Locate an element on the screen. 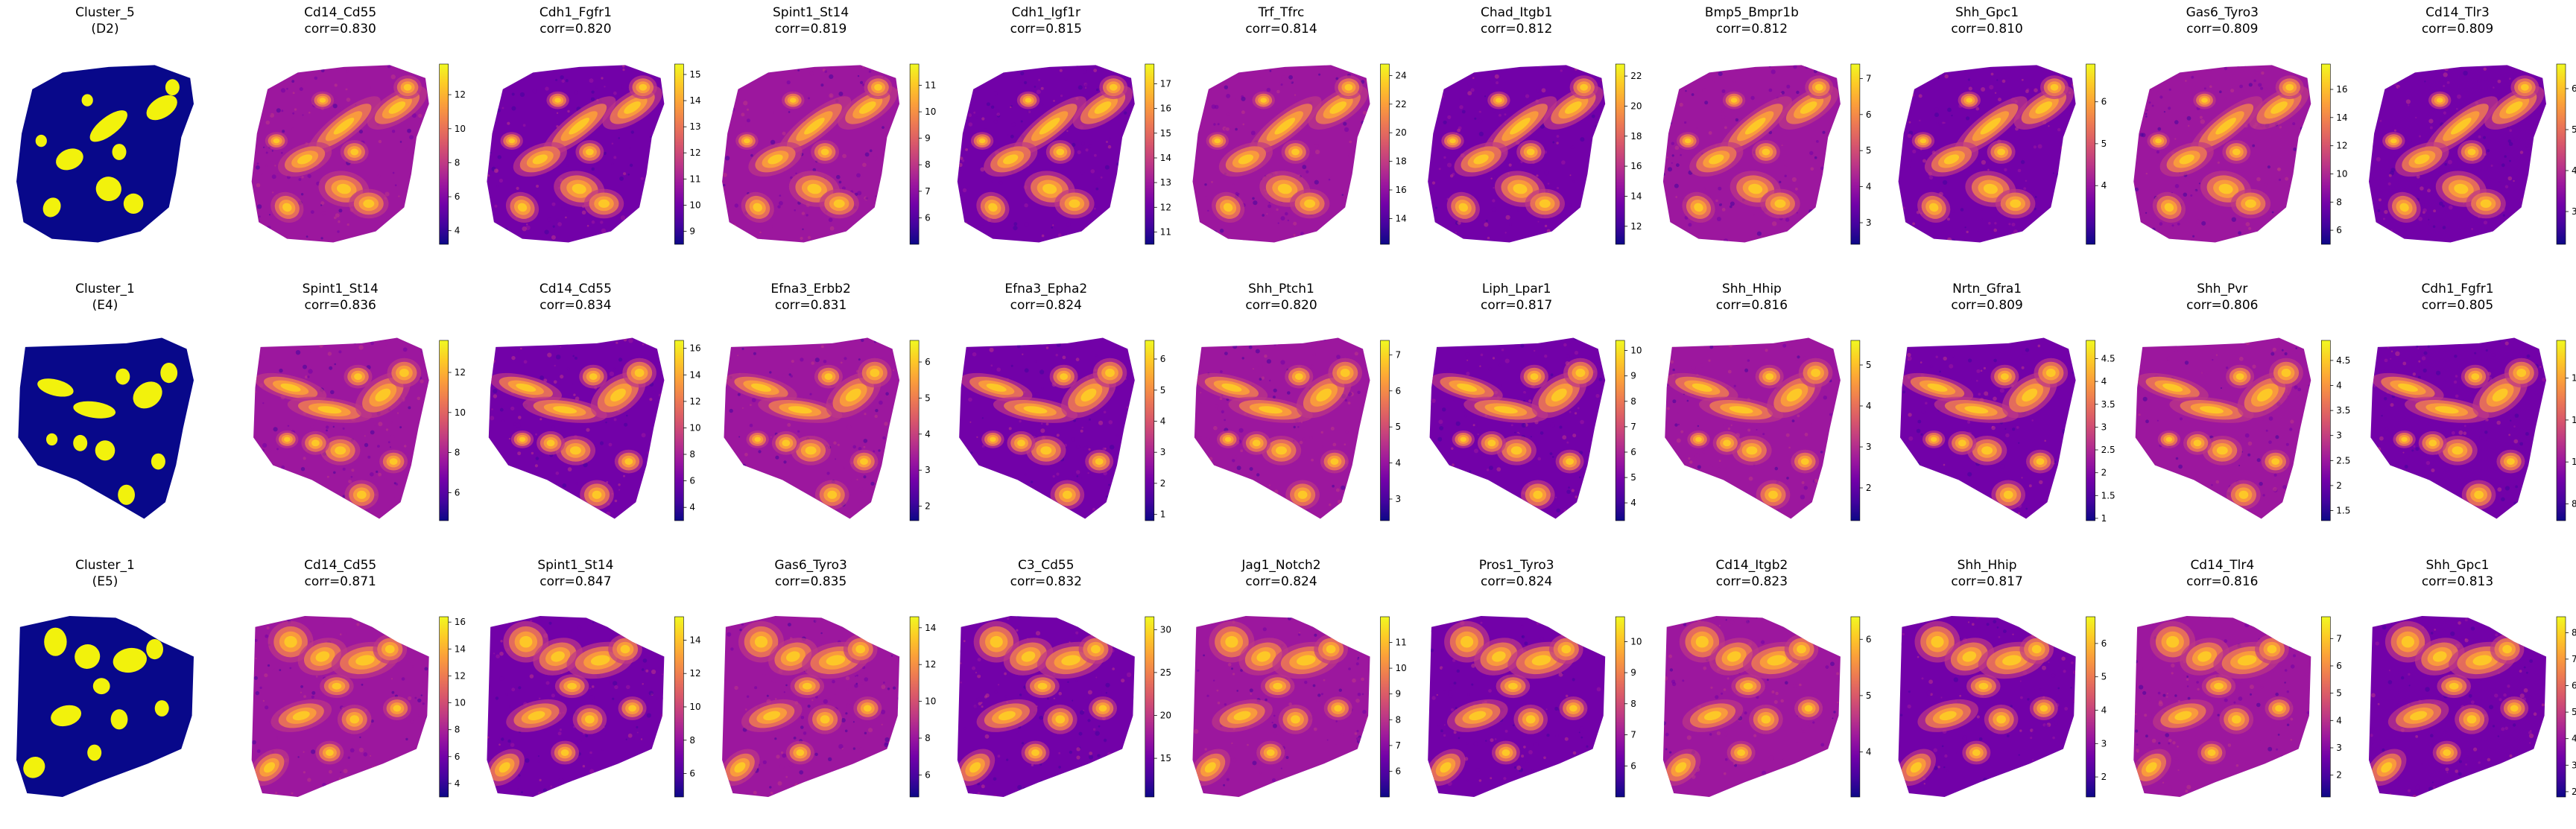 The height and width of the screenshot is (829, 2576). colorbar-tick-label: 14 is located at coordinates (2574, 379).